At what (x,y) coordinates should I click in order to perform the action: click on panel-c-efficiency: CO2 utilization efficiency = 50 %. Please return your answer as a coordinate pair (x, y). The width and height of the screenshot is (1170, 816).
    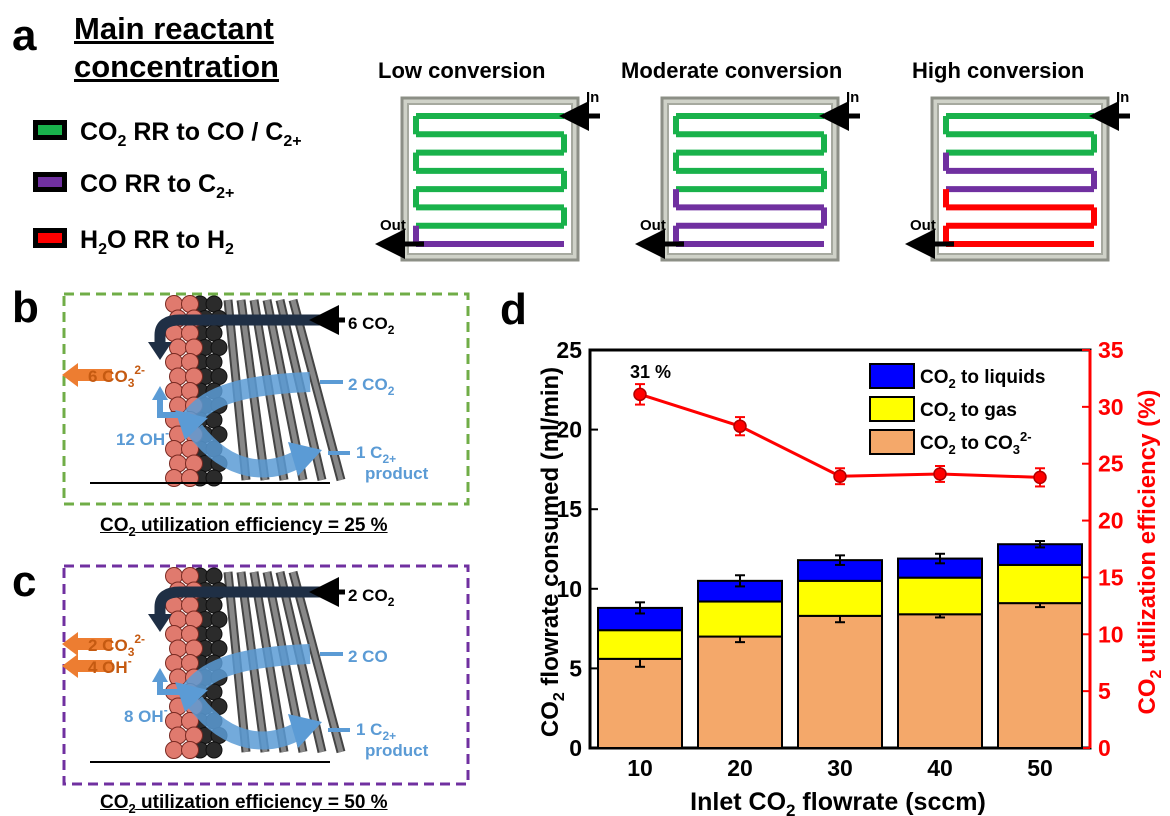
    Looking at the image, I should click on (244, 804).